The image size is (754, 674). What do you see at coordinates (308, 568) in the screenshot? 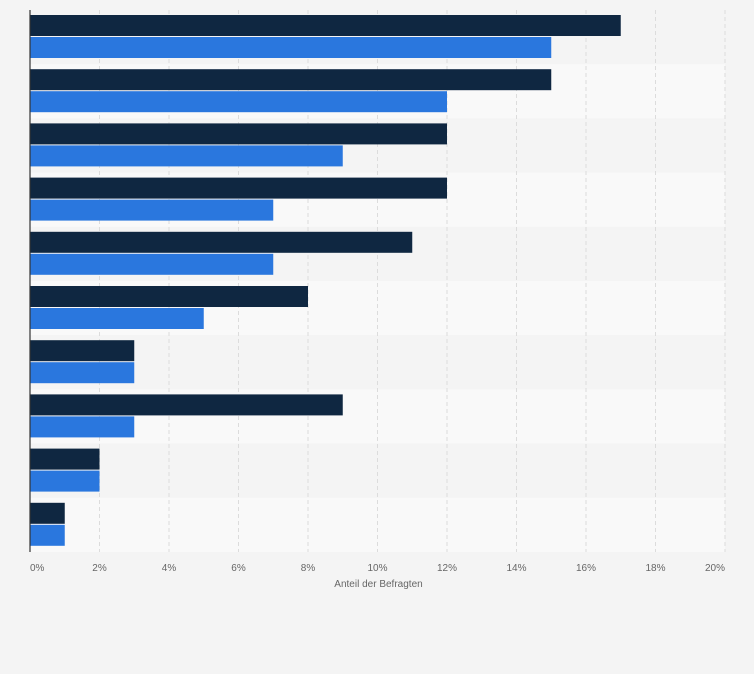
I see `x-tick-label: 8%` at bounding box center [308, 568].